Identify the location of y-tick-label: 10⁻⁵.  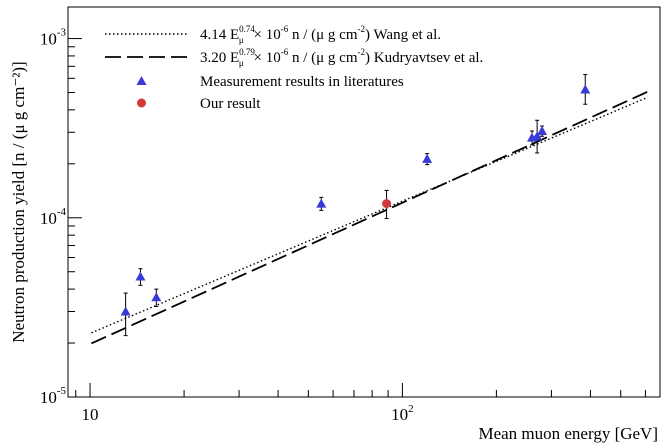
(53, 396).